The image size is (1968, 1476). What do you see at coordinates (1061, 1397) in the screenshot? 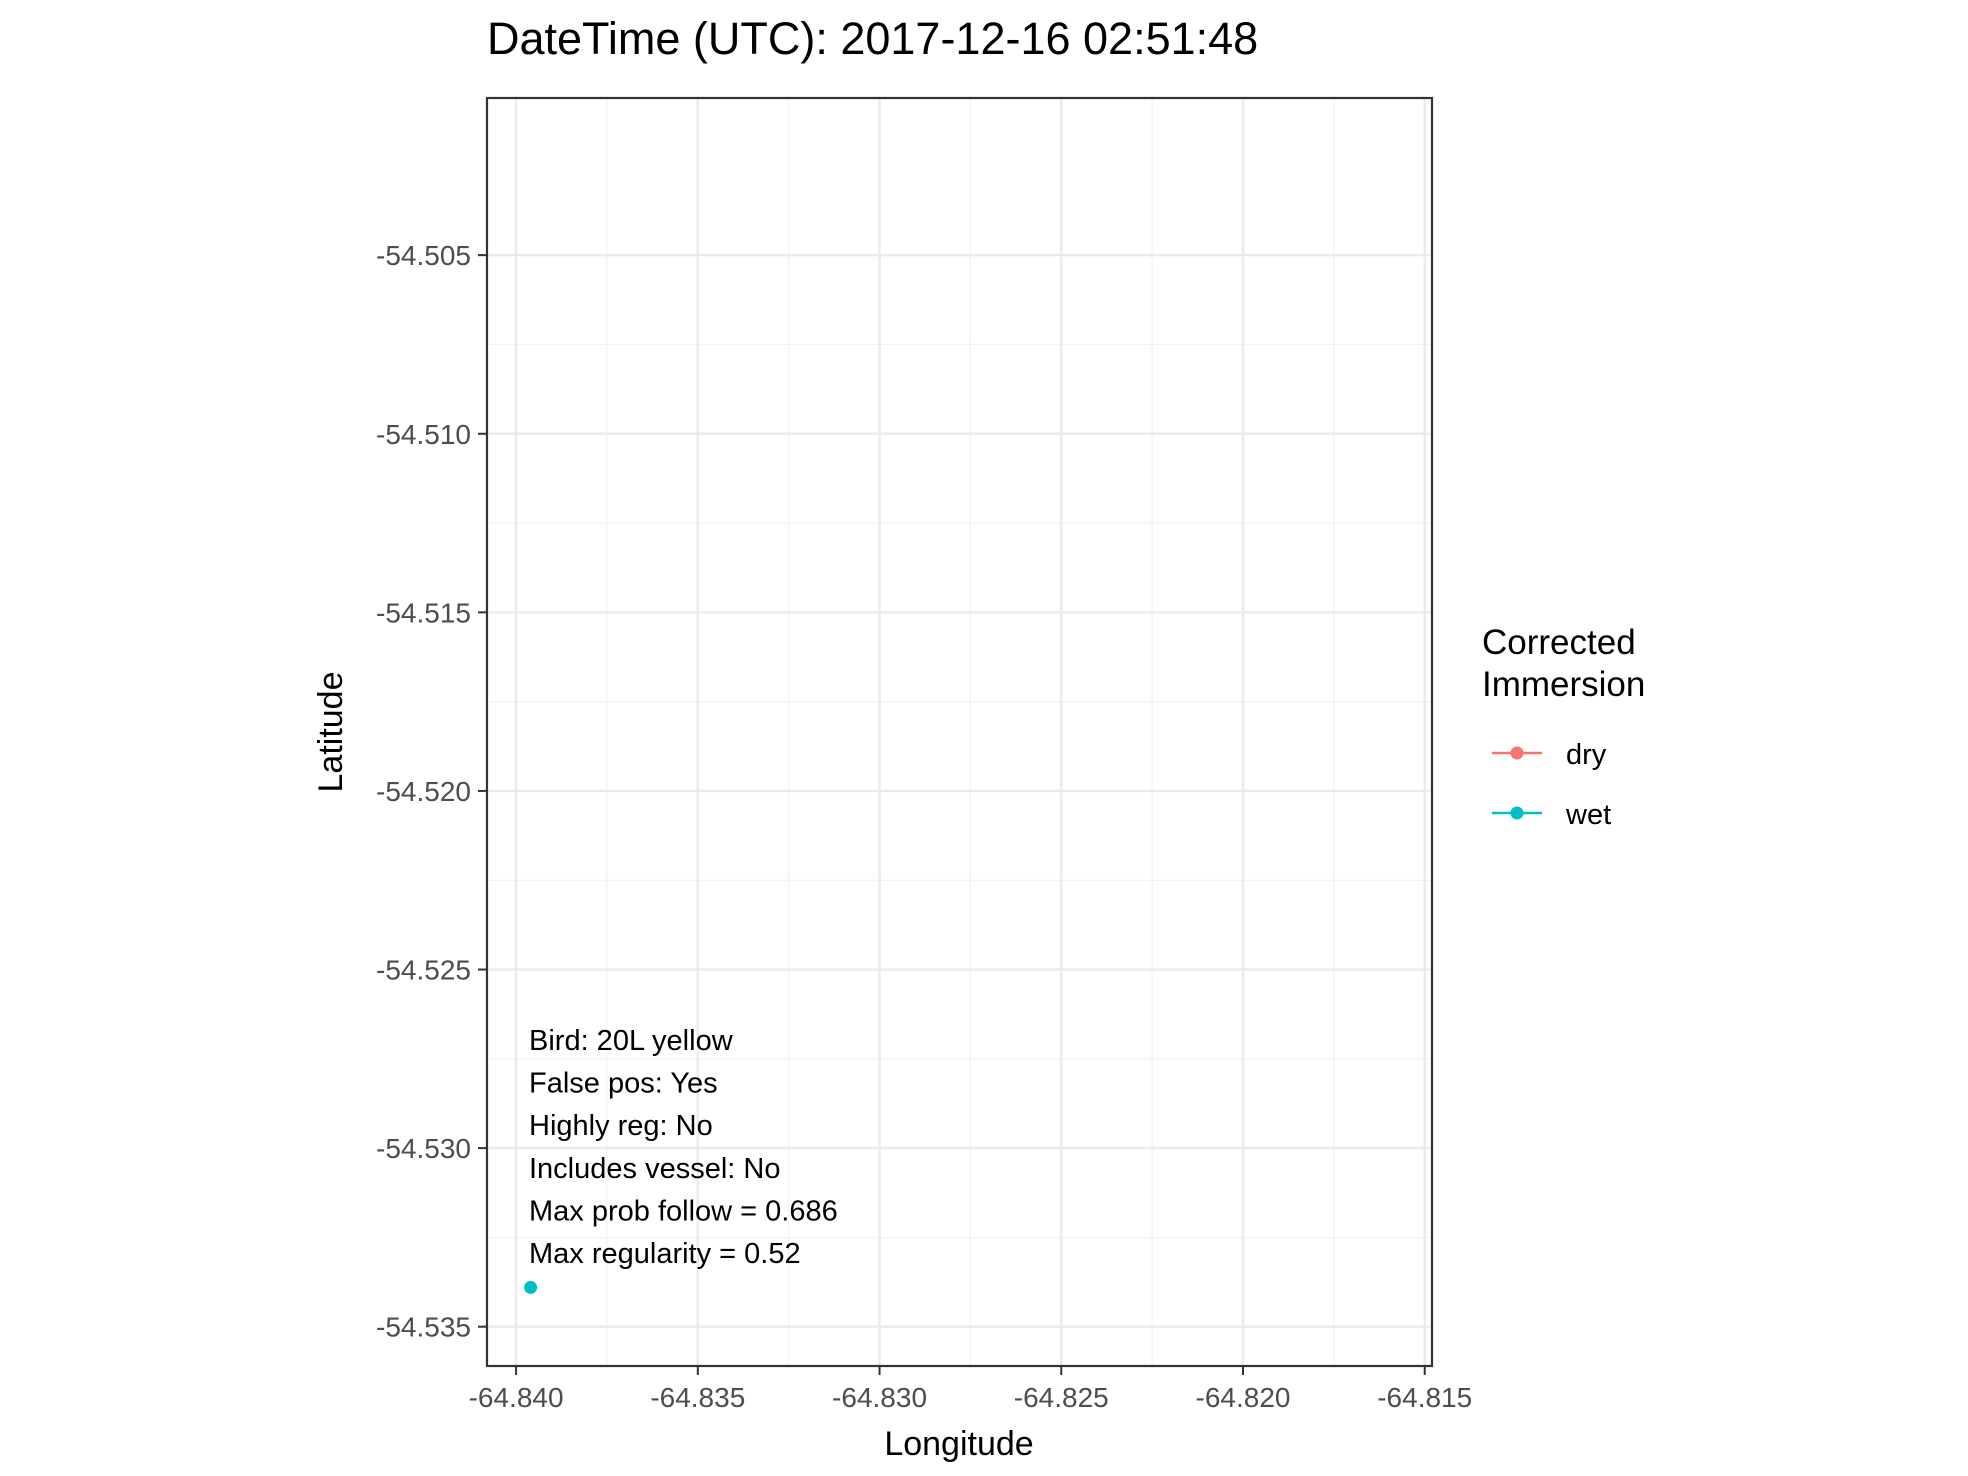
I see `x-tick-label-3: -64.825` at bounding box center [1061, 1397].